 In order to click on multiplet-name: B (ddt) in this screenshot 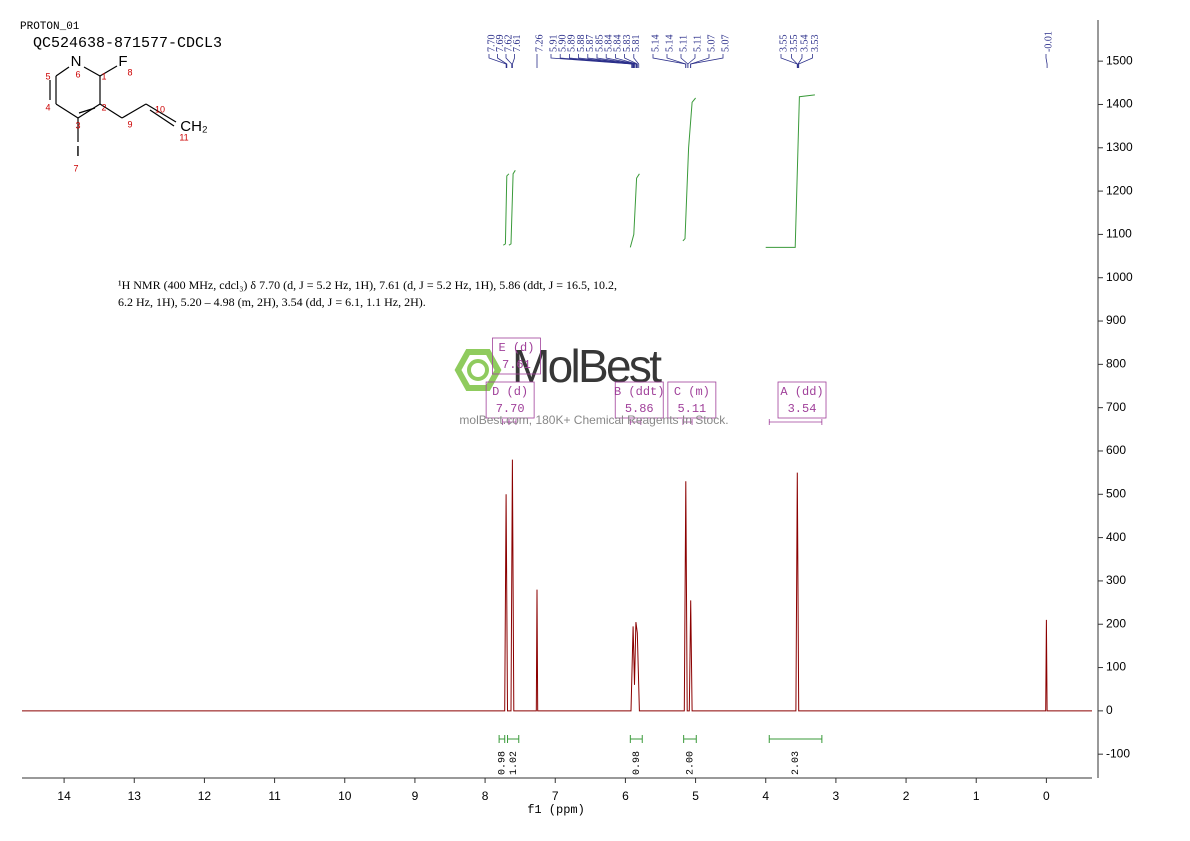, I will do `click(639, 392)`.